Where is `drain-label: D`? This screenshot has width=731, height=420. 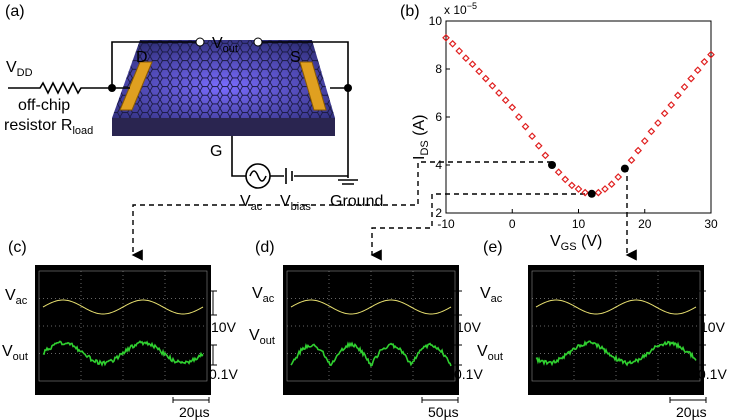 drain-label: D is located at coordinates (142, 57).